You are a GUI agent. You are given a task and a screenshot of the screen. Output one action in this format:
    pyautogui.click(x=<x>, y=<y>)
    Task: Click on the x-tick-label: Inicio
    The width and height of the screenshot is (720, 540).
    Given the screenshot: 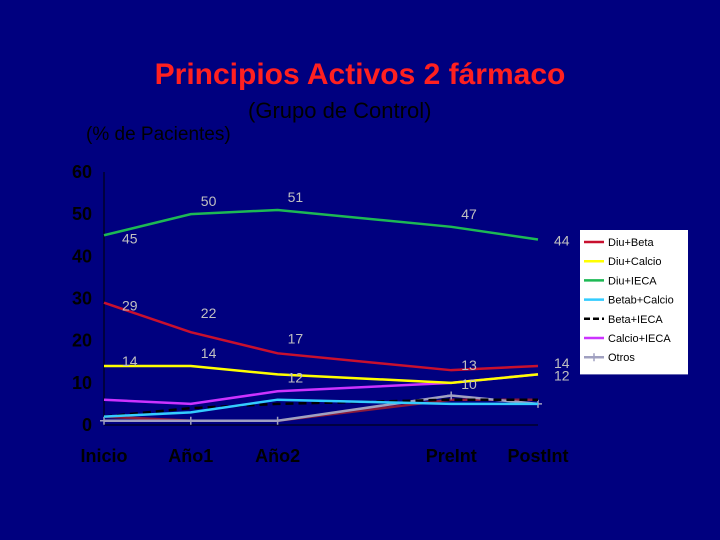 What is the action you would take?
    pyautogui.click(x=103, y=456)
    